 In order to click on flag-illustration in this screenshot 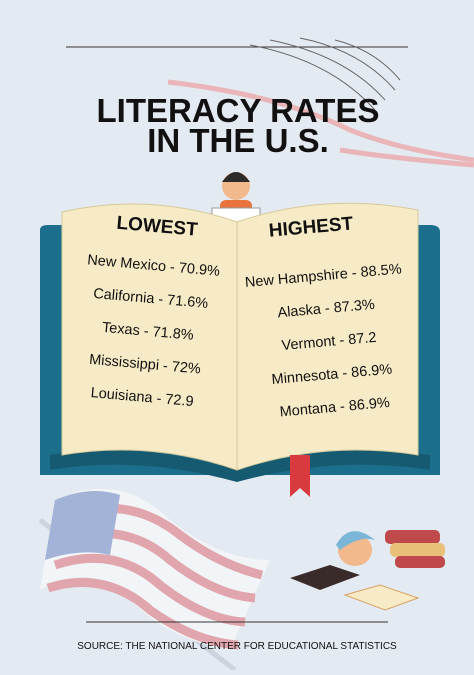, I will do `click(154, 580)`.